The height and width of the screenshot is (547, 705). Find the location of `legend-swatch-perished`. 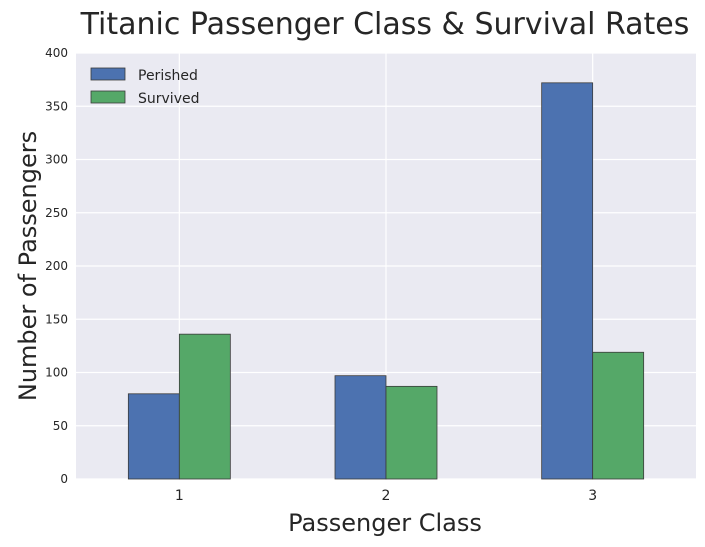

legend-swatch-perished is located at coordinates (108, 74).